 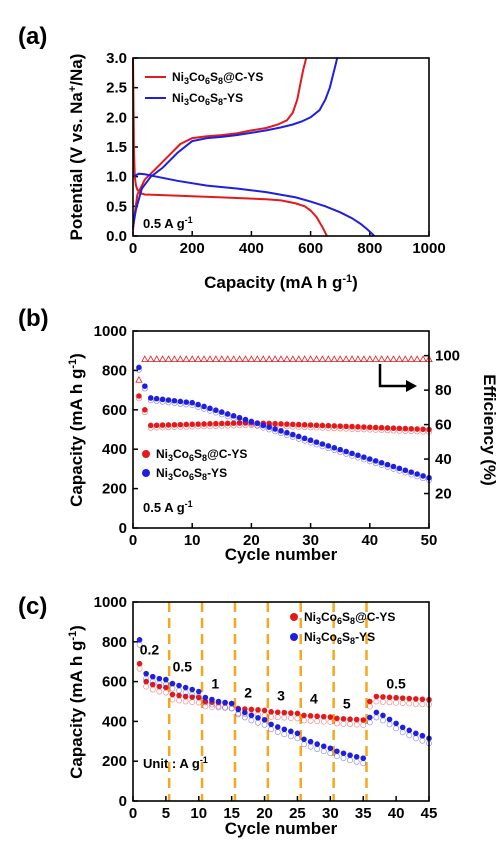 What do you see at coordinates (116, 206) in the screenshot?
I see `y-tick-label: 0.5` at bounding box center [116, 206].